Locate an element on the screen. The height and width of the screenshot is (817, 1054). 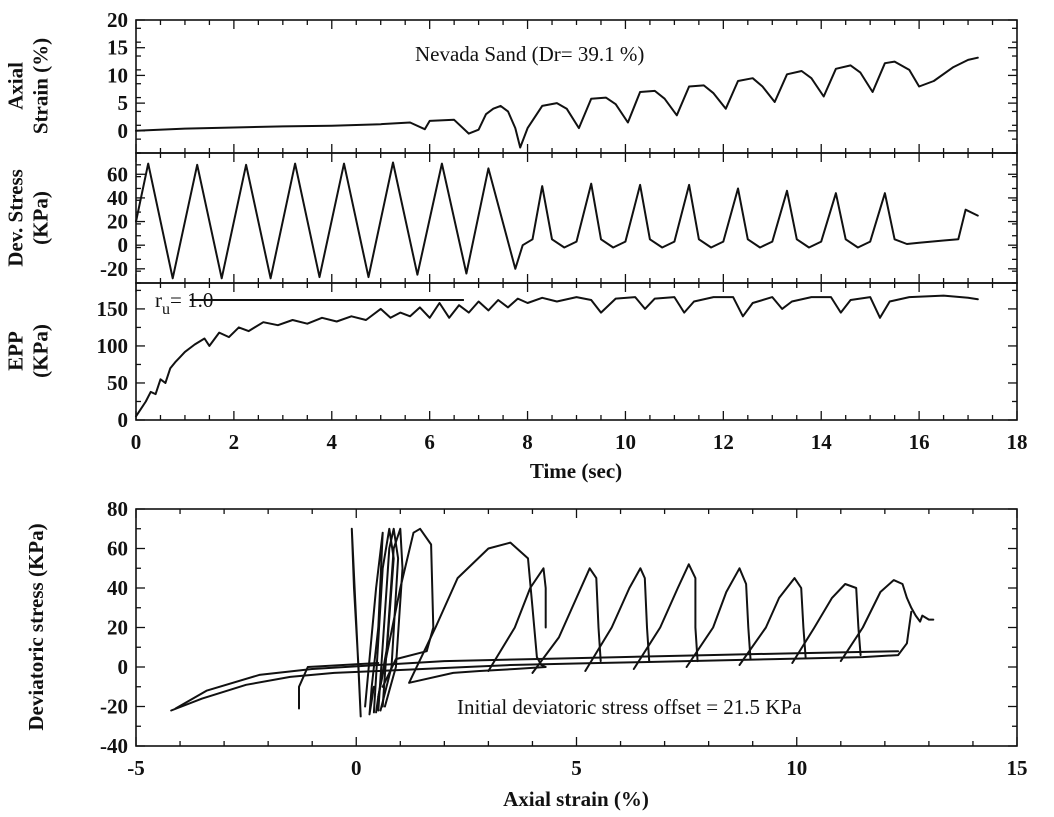
deviatoric-stress-vs-time-ytick-label: 60 is located at coordinates (117, 174).